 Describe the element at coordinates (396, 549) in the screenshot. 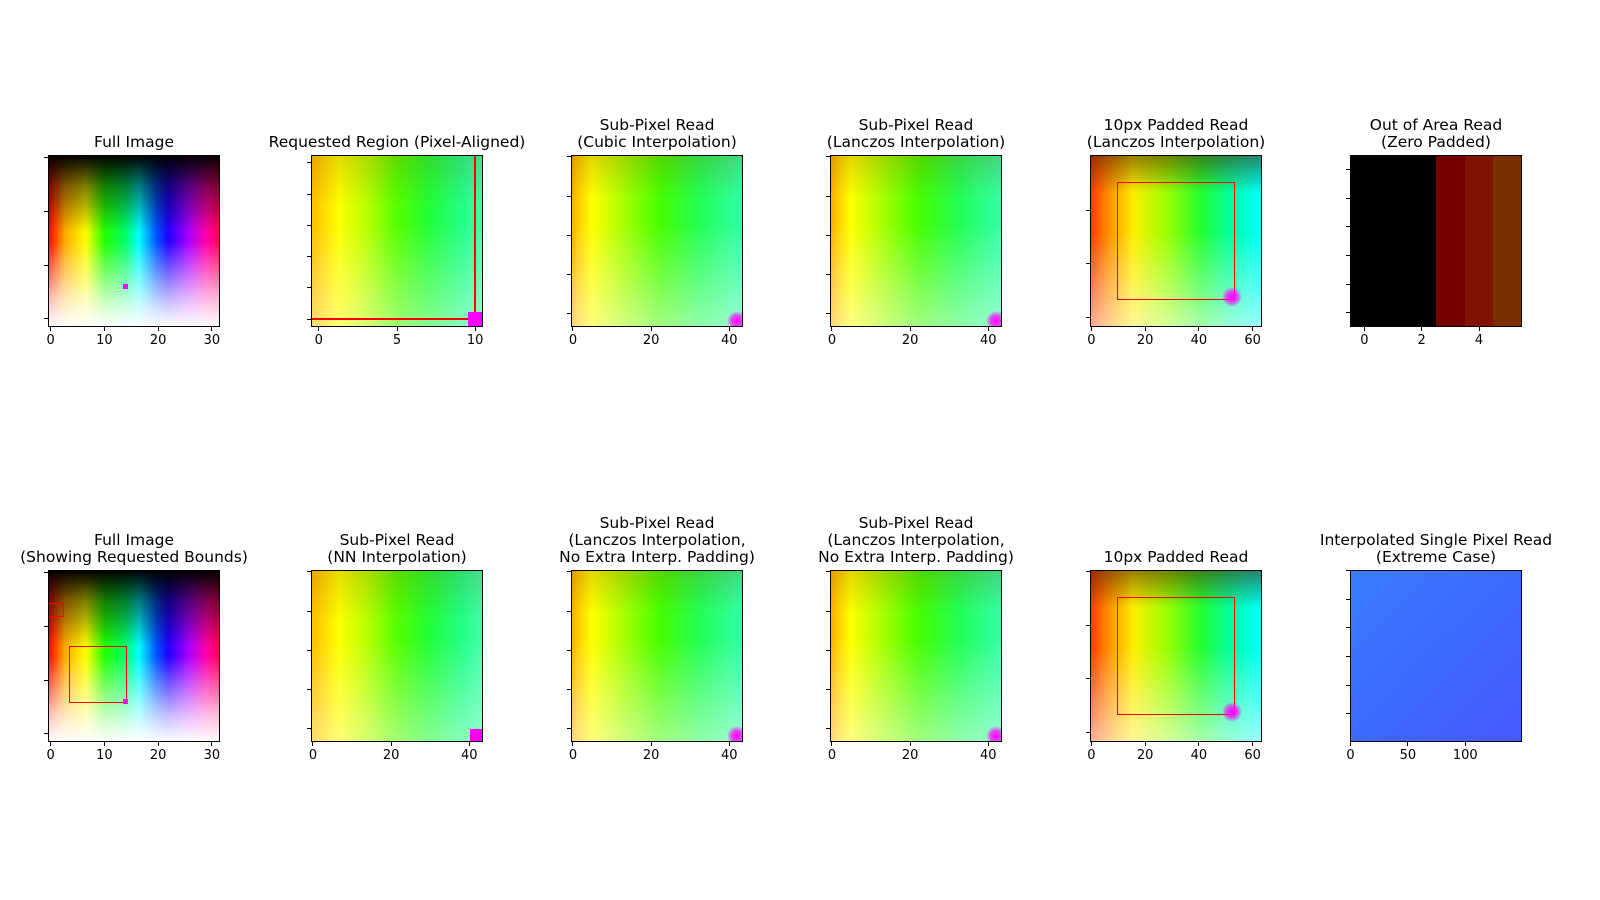

I see `chart-title: Sub-Pixel Read (NN Interpolation)` at that location.